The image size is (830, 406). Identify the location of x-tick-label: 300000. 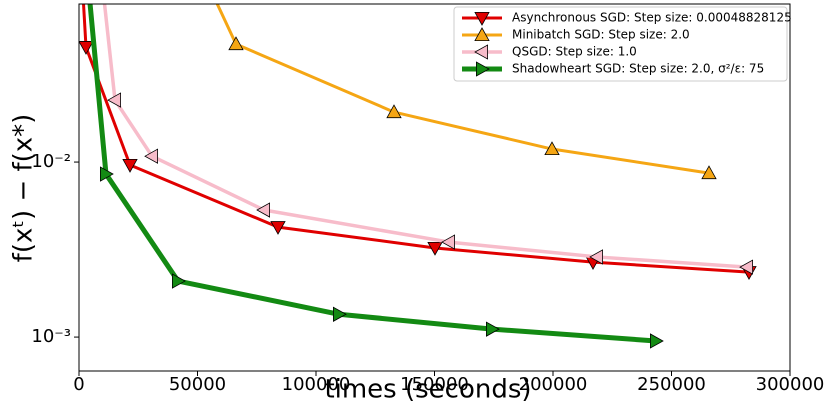
(790, 384).